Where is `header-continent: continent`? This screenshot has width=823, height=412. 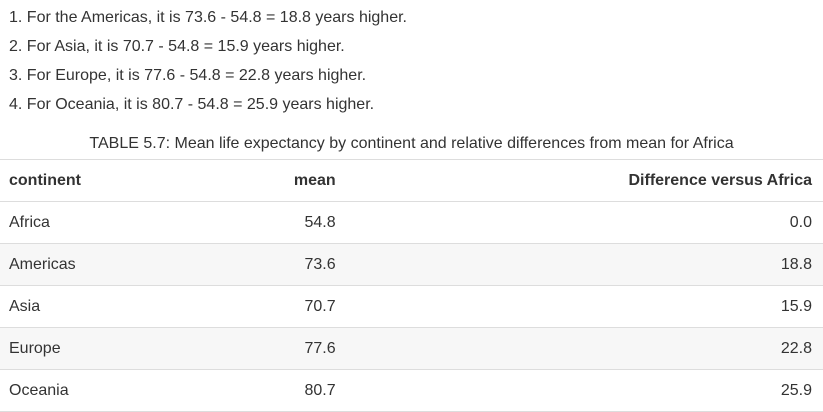
header-continent: continent is located at coordinates (45, 180).